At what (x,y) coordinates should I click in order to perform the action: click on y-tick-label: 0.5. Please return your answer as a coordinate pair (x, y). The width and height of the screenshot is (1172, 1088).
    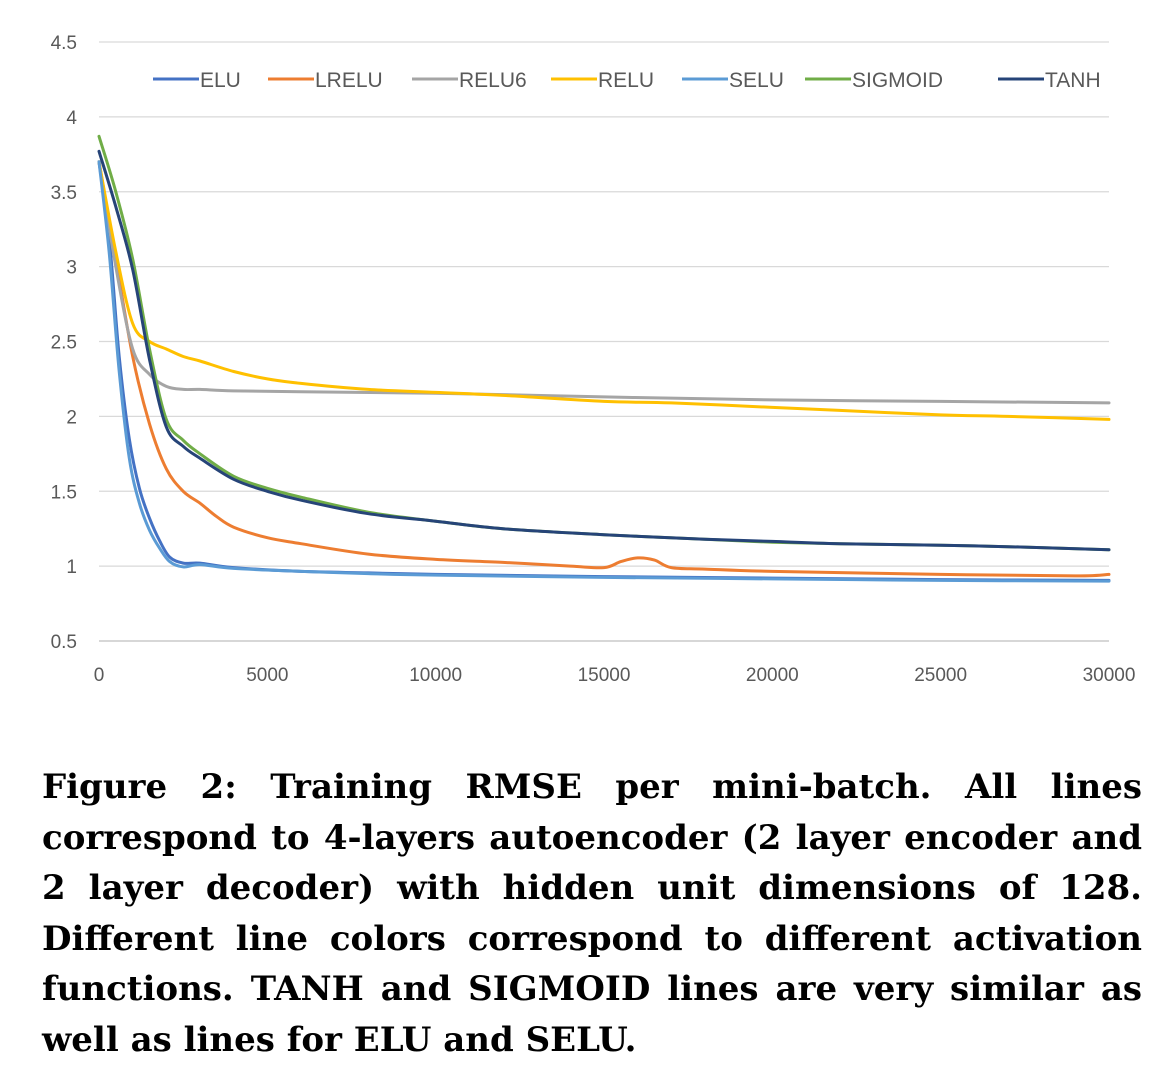
    Looking at the image, I should click on (64, 642).